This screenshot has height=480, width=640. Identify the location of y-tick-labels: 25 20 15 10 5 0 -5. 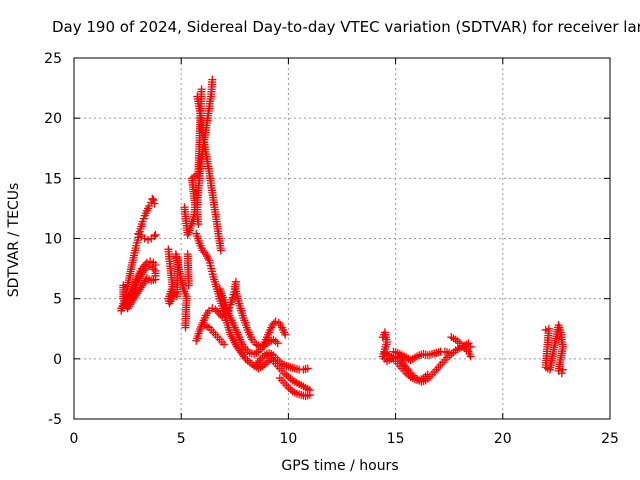
(53, 239).